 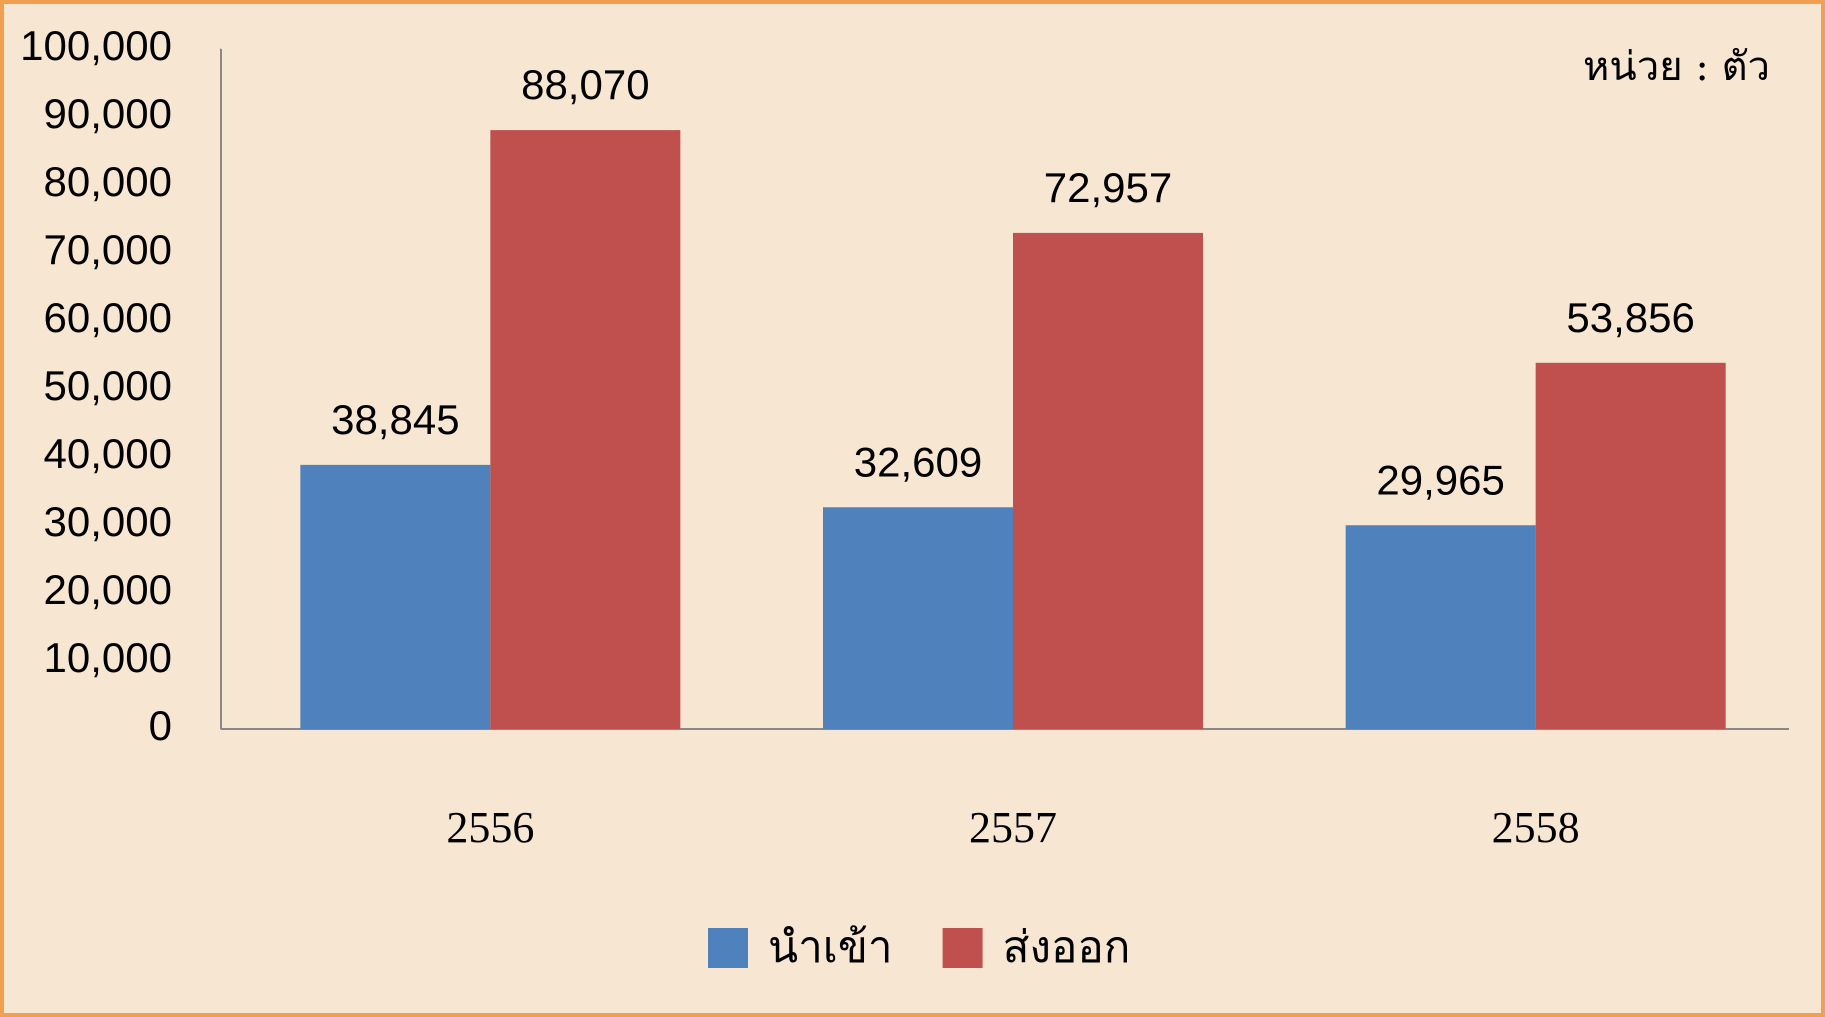 I want to click on y-tick-label: 70,000, so click(x=108, y=249).